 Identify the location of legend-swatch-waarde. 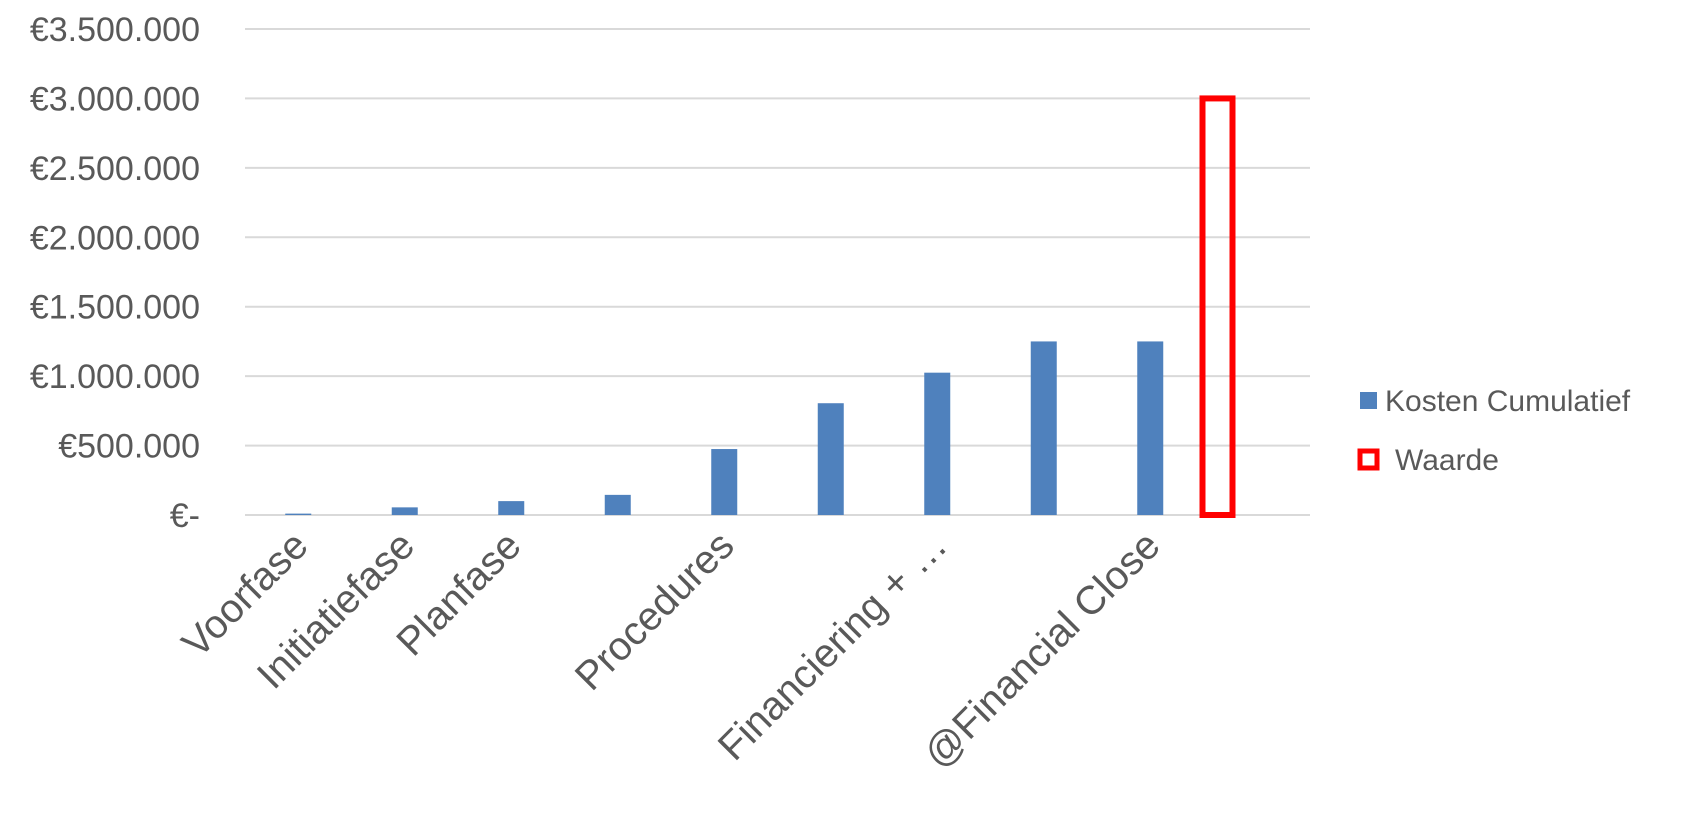
(1368, 459).